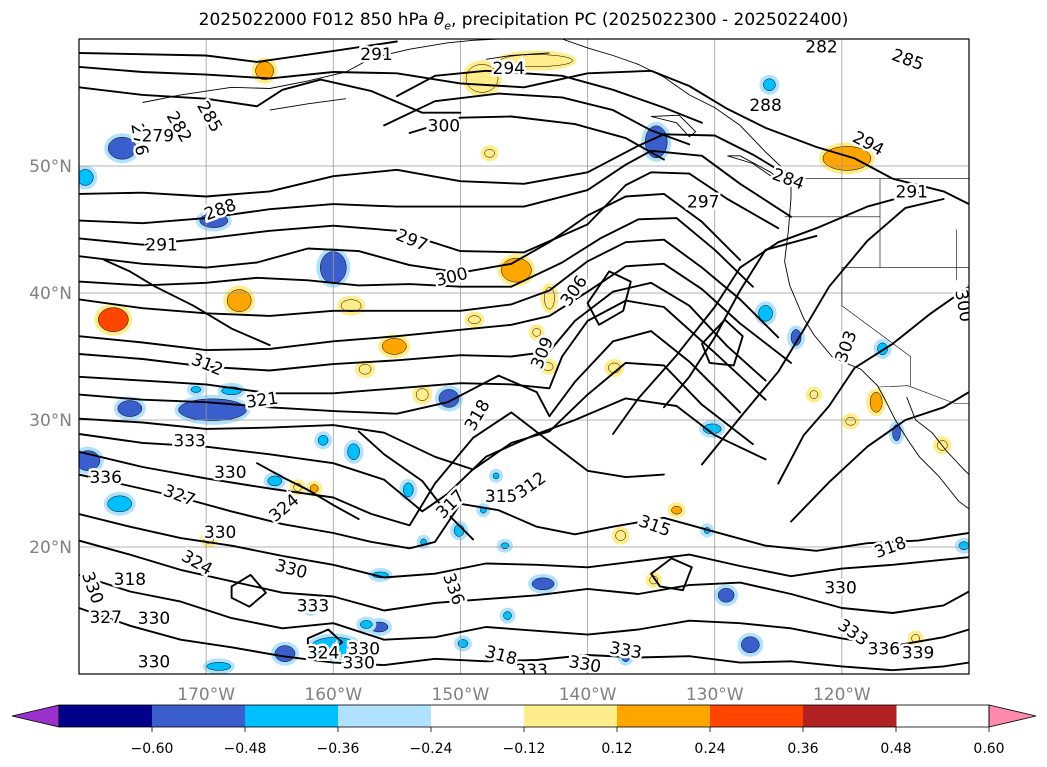 Image resolution: width=1047 pixels, height=767 pixels. Describe the element at coordinates (105, 618) in the screenshot. I see `contour-label: 327` at that location.